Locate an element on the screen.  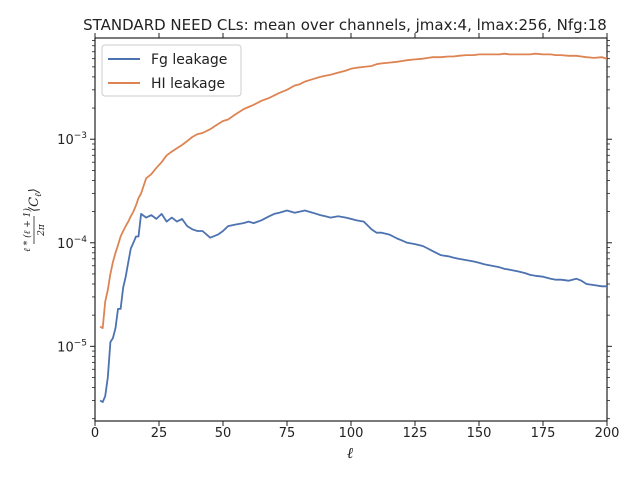
y-label-numerator: ℓ * (ℓ + 1) is located at coordinates (27, 230).